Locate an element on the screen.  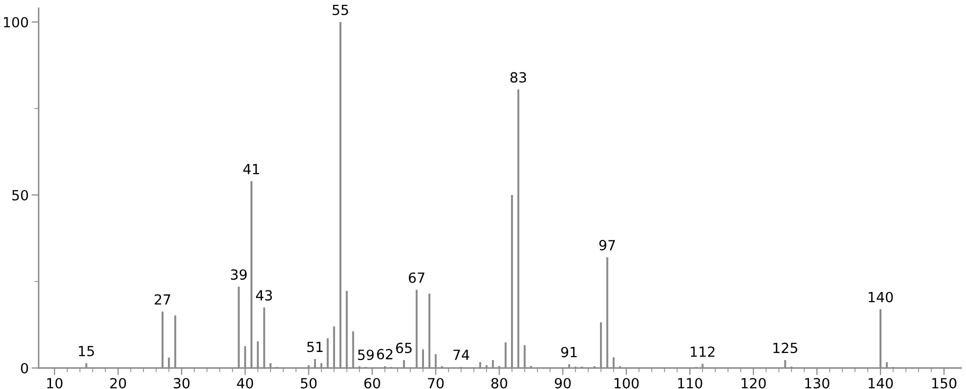
x-tick-label: 110 is located at coordinates (690, 383).